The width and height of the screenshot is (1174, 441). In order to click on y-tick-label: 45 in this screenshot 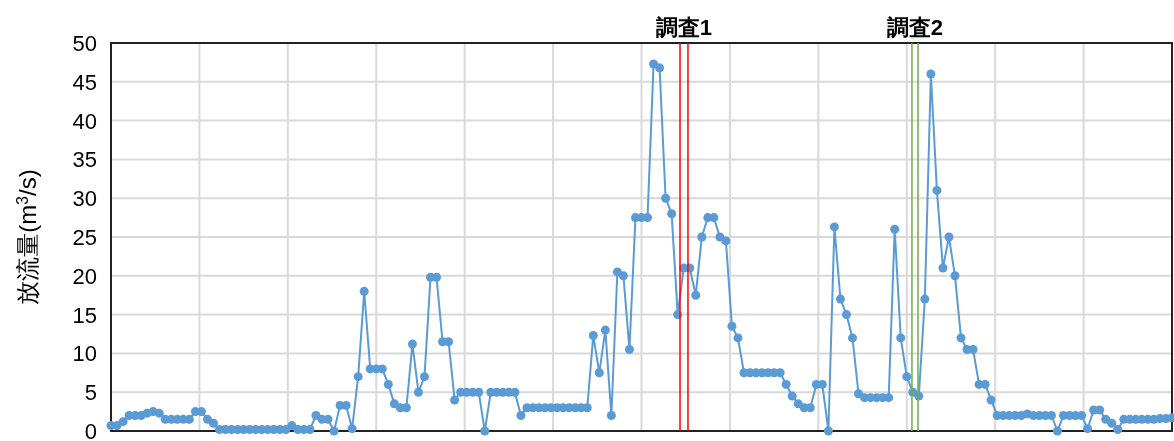, I will do `click(84, 82)`.